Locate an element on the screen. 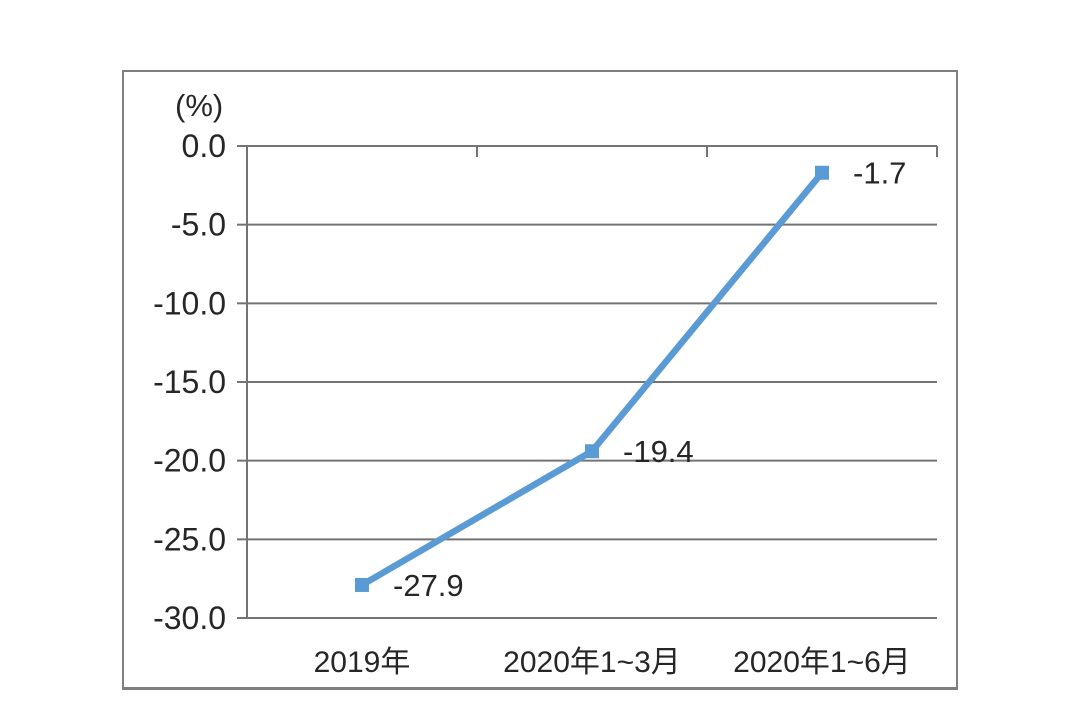  data-point-label: -1.7 is located at coordinates (879, 173).